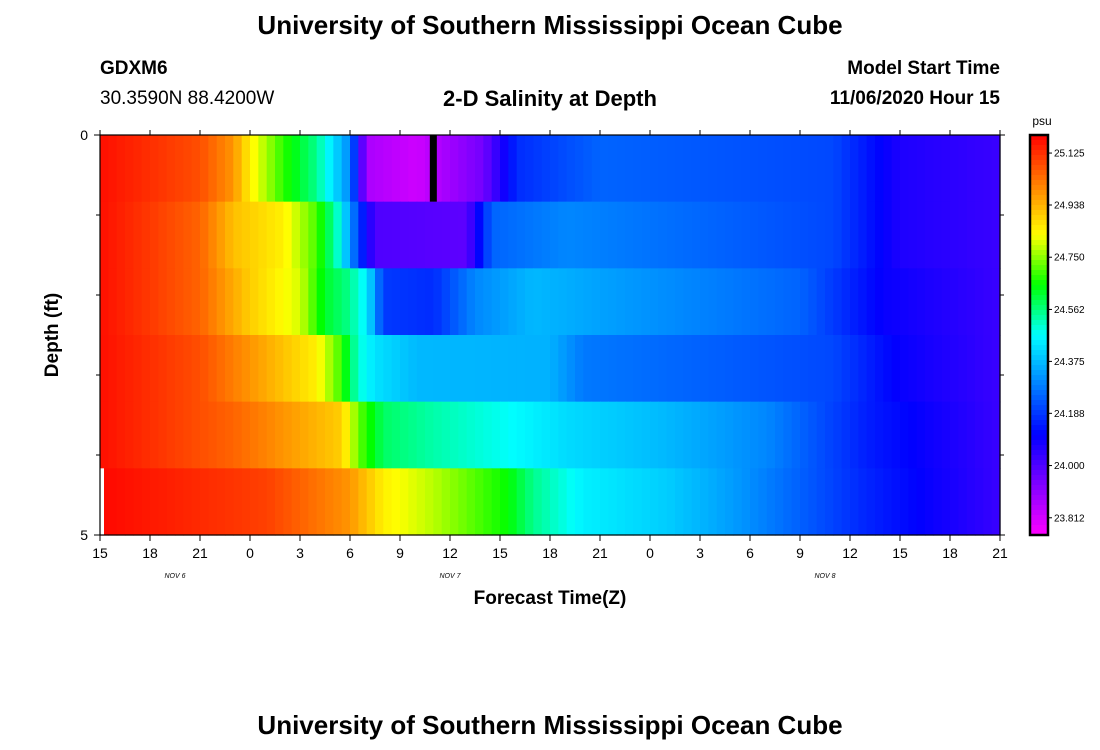 This screenshot has width=1100, height=750. Describe the element at coordinates (1041, 121) in the screenshot. I see `colorbar-units: psu` at that location.